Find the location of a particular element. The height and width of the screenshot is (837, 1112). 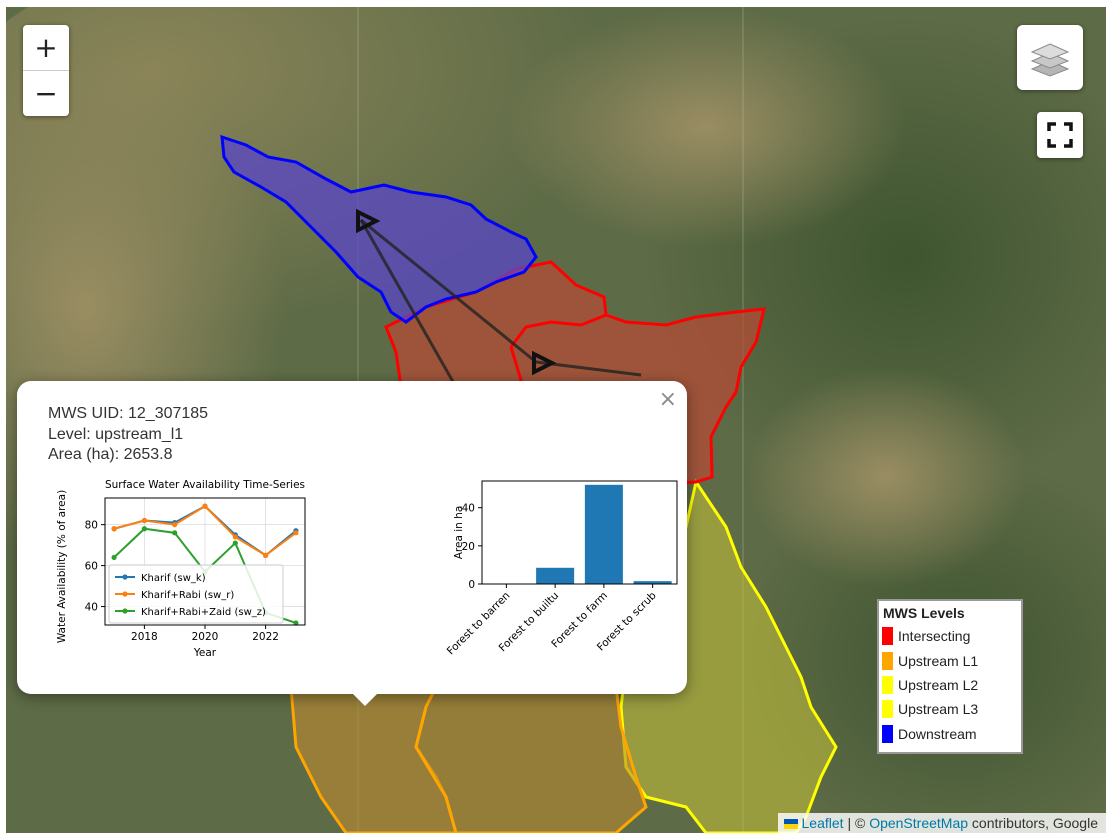

x-tick-label: 2018 is located at coordinates (144, 637).